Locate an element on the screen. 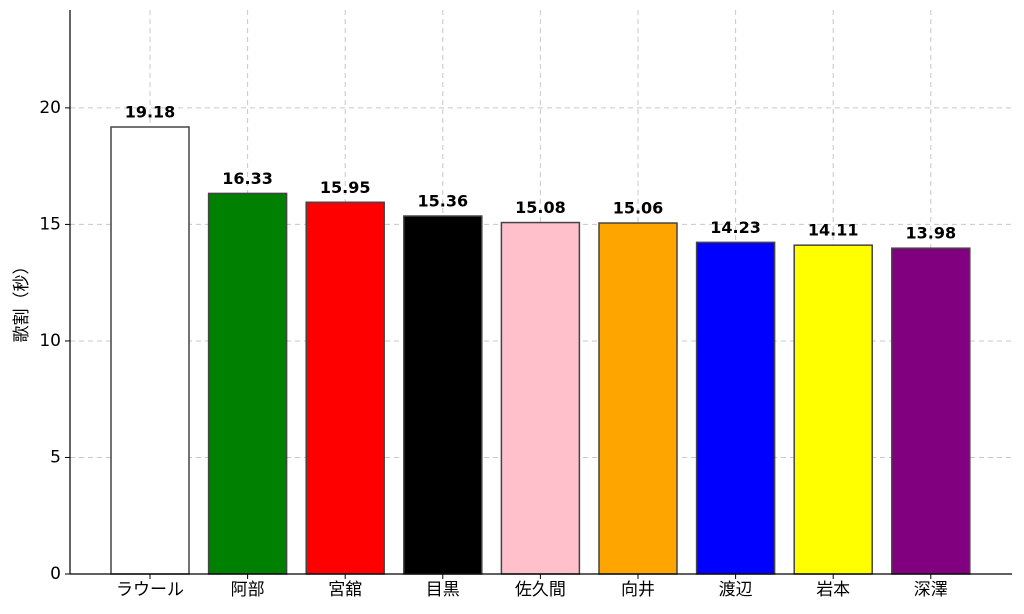 This screenshot has height=614, width=1024. value-label: 16.33 is located at coordinates (247, 178).